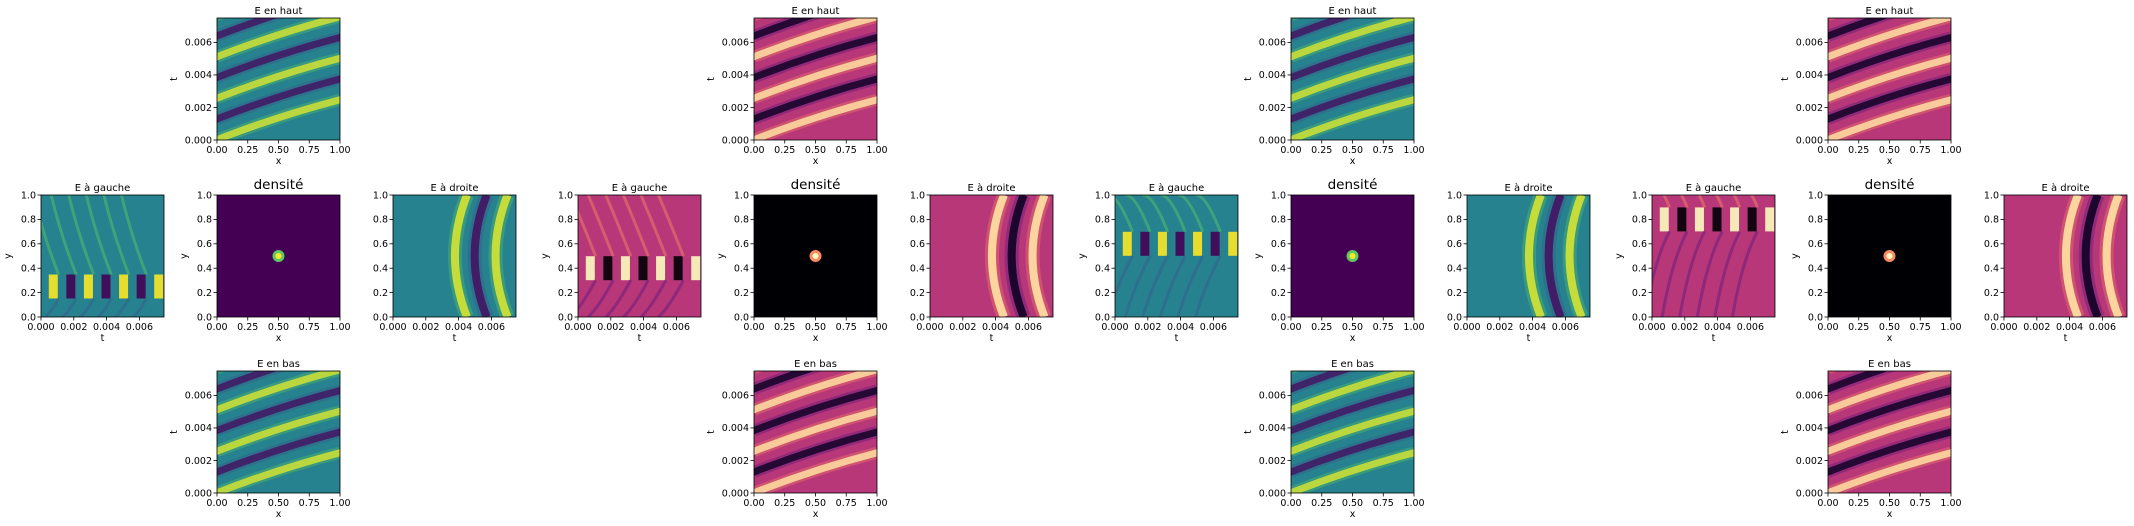 The image size is (2134, 526). What do you see at coordinates (816, 11) in the screenshot?
I see `panel-title: E en haut` at bounding box center [816, 11].